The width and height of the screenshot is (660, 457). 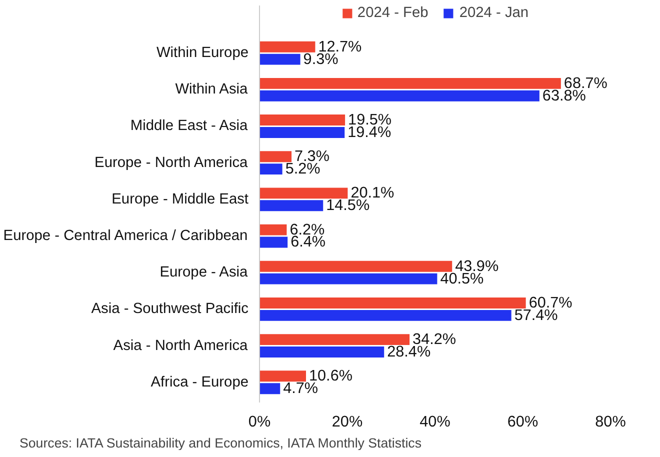 What do you see at coordinates (564, 95) in the screenshot?
I see `data-label: 63.8%` at bounding box center [564, 95].